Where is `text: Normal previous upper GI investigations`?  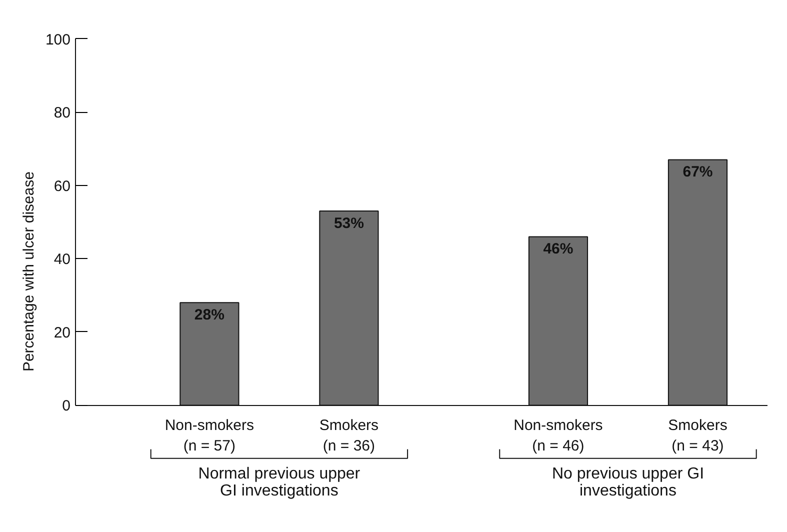
text: Normal previous upper GI investigations is located at coordinates (279, 483).